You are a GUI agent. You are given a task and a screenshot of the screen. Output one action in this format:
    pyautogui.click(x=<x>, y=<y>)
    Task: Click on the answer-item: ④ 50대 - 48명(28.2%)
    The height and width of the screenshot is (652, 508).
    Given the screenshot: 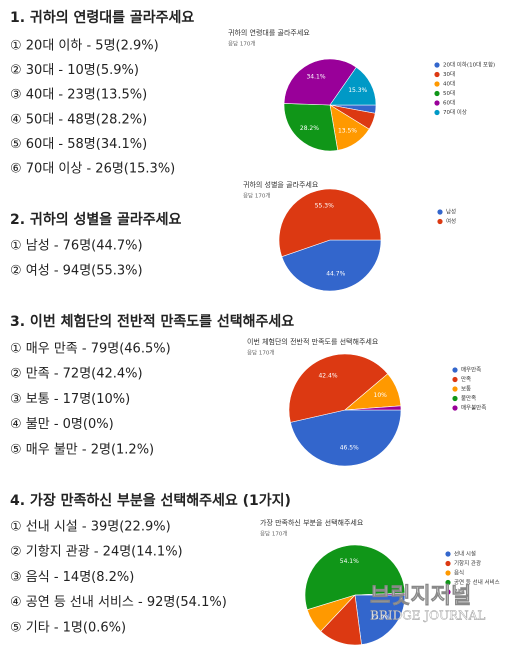 What is the action you would take?
    pyautogui.click(x=78, y=119)
    